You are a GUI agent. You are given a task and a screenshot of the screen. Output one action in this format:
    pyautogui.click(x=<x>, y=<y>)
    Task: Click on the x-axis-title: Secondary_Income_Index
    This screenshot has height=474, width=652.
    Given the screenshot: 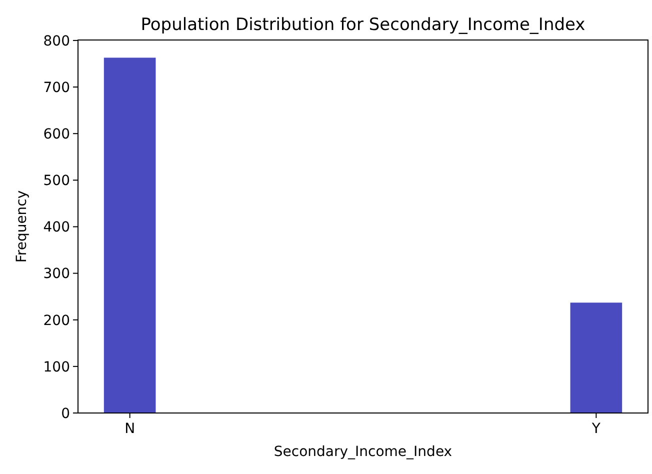 What is the action you would take?
    pyautogui.click(x=363, y=452)
    